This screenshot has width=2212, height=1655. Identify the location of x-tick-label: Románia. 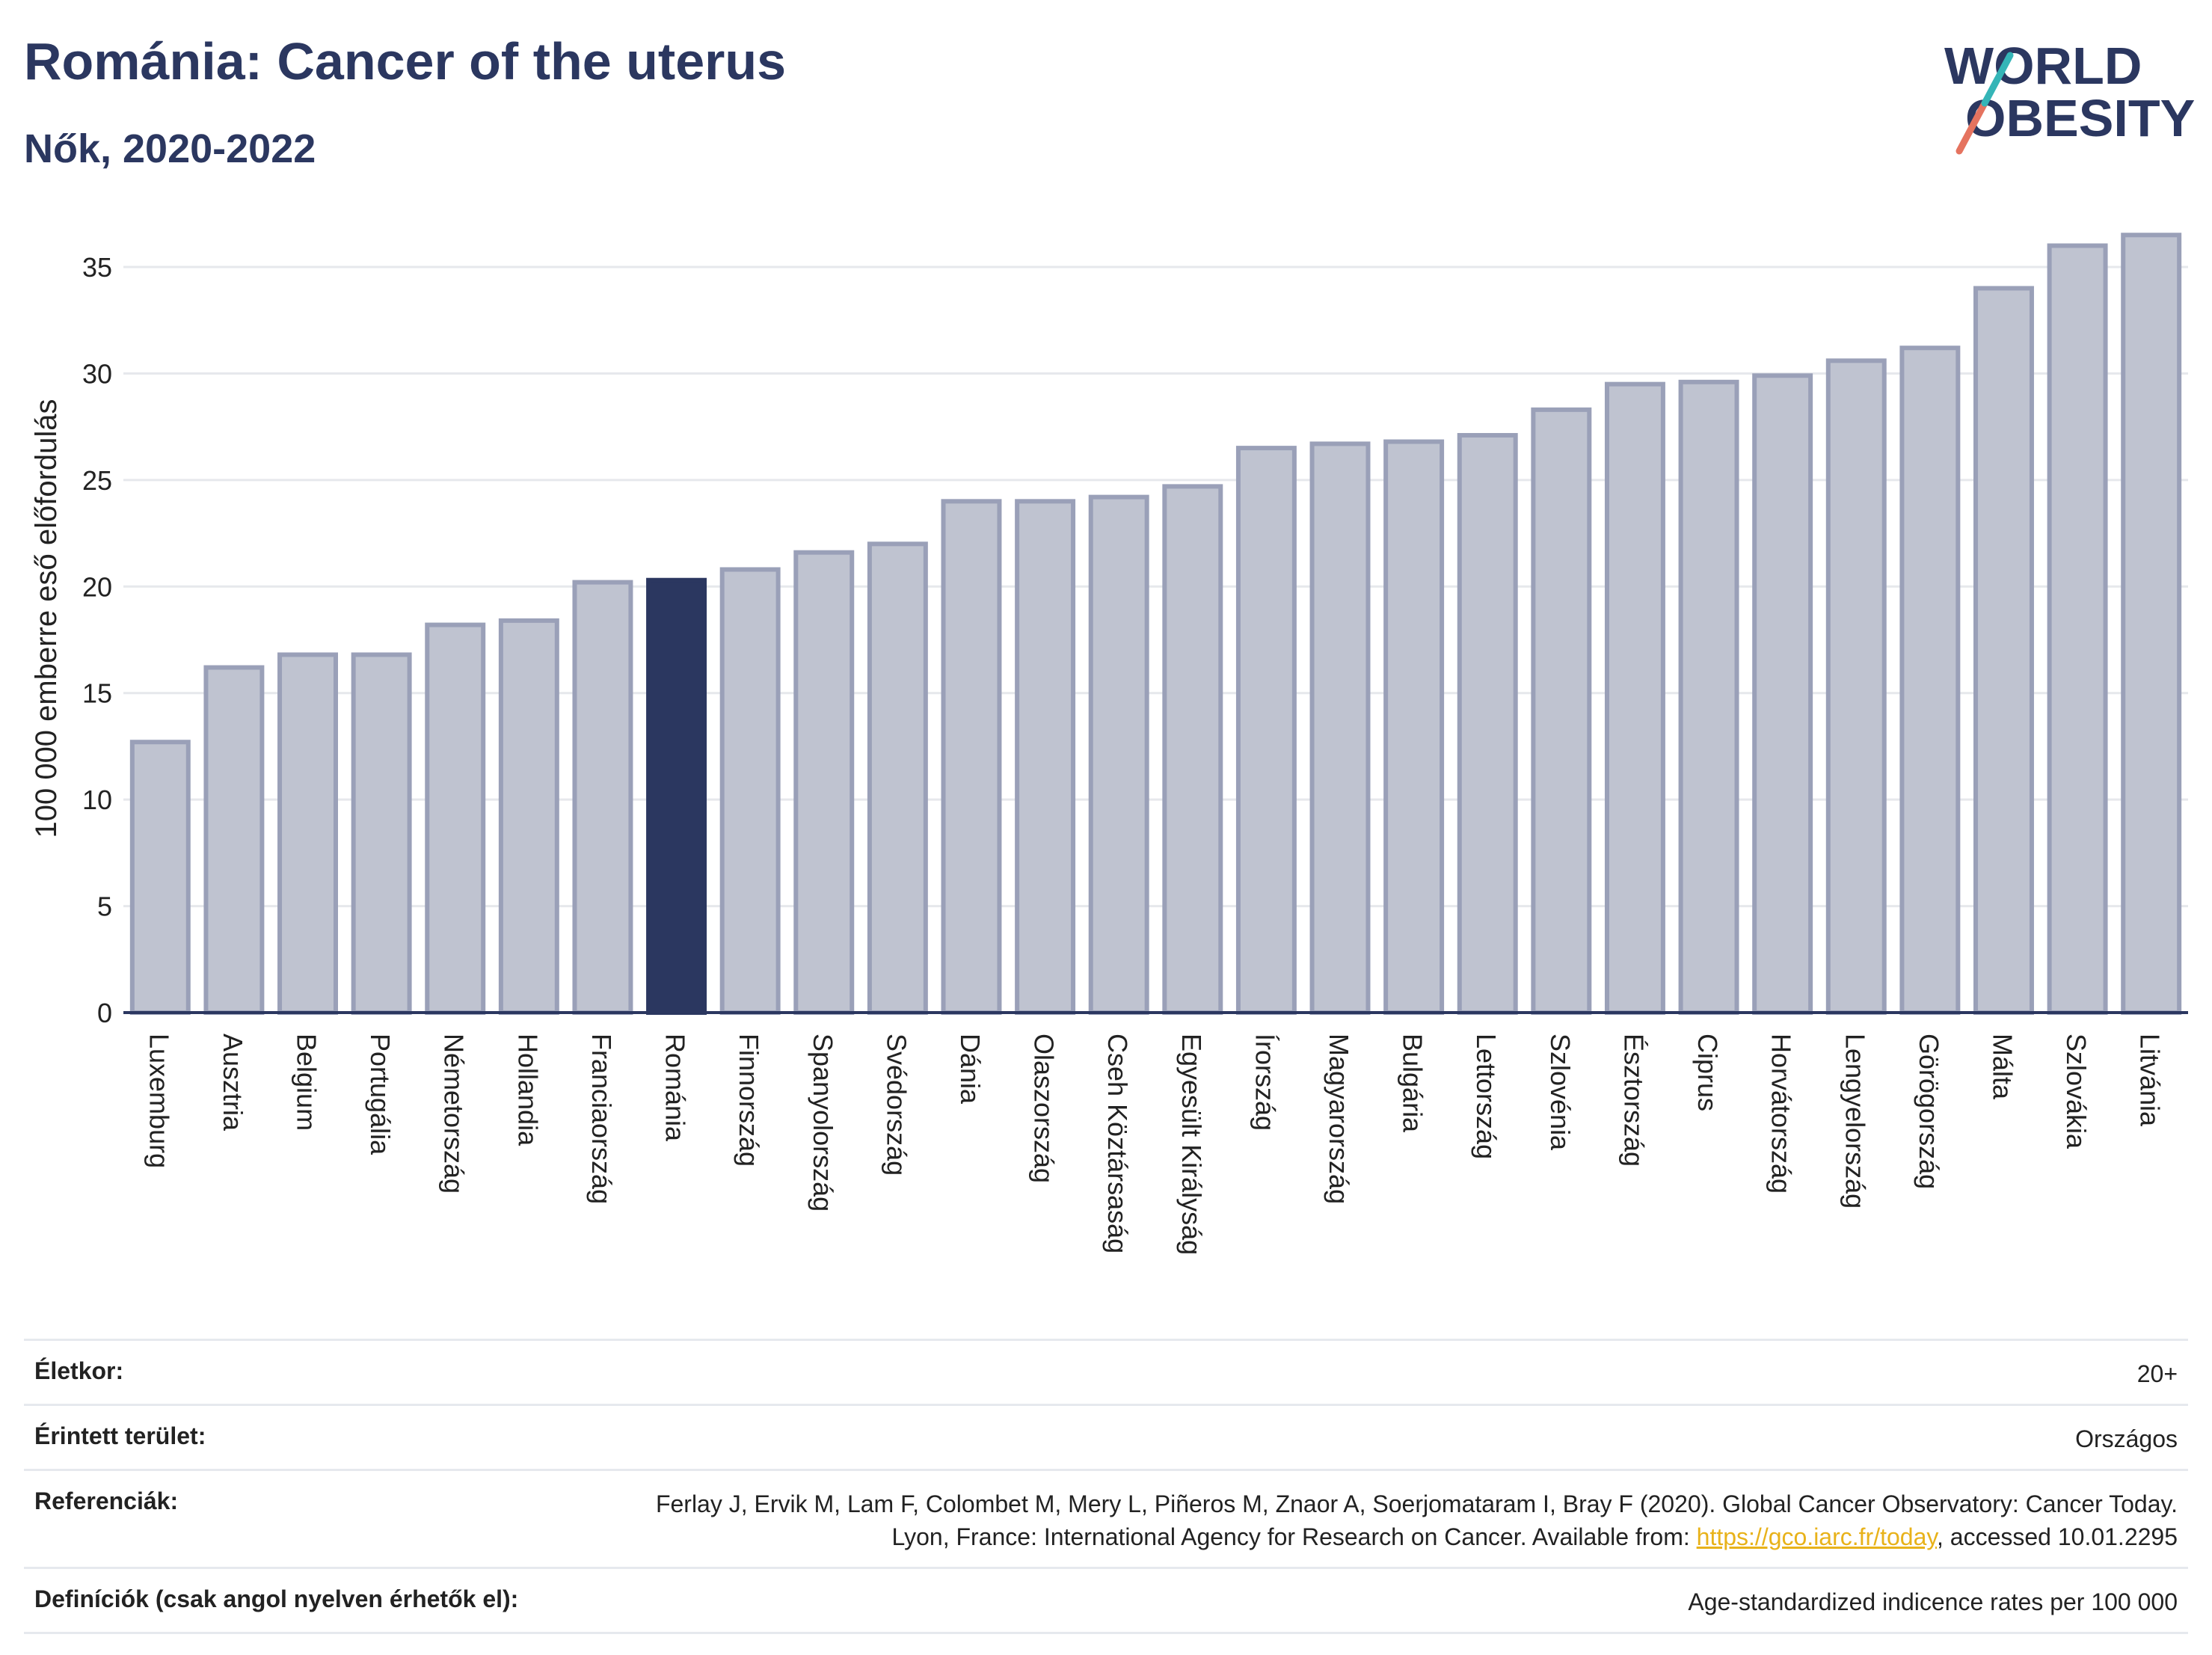
(675, 1088).